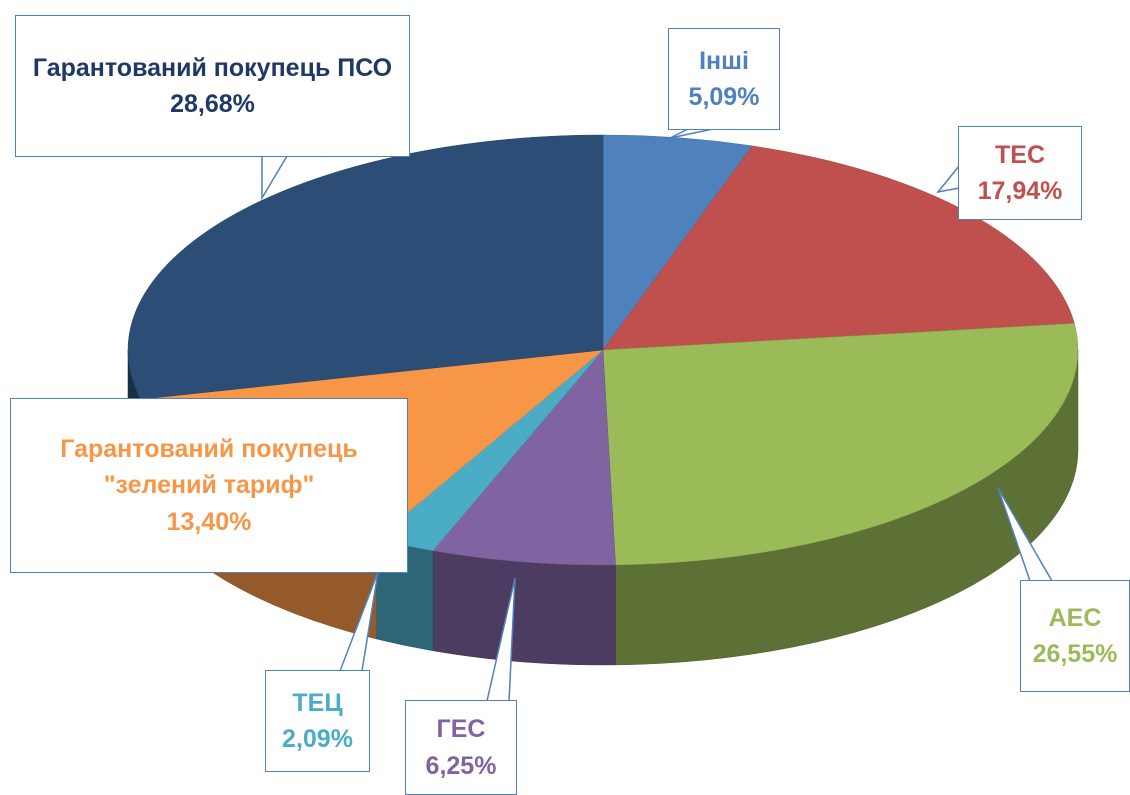 The image size is (1130, 795). Describe the element at coordinates (209, 467) in the screenshot. I see `label-name: Гарантований покупець "зелений тариф"` at that location.